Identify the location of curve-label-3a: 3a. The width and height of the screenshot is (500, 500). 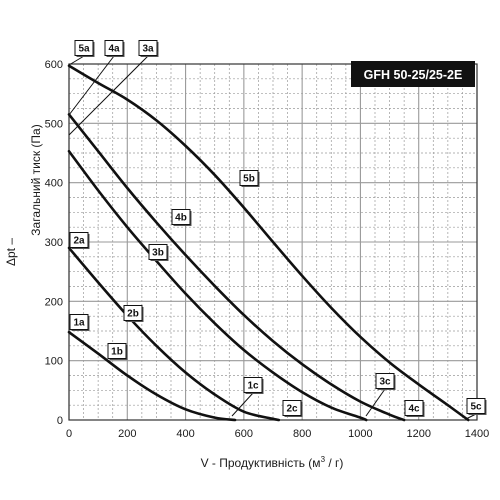
(148, 48).